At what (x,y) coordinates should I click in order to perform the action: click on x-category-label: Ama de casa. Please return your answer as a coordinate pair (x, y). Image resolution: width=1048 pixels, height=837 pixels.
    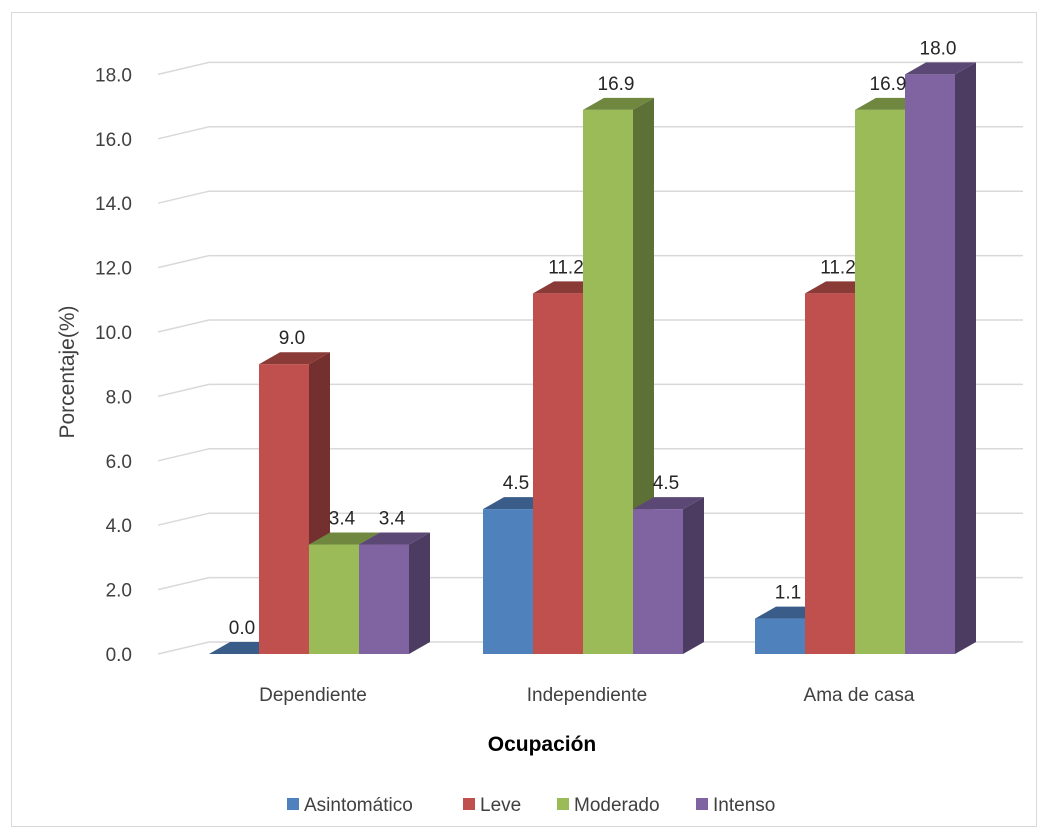
    Looking at the image, I should click on (859, 695).